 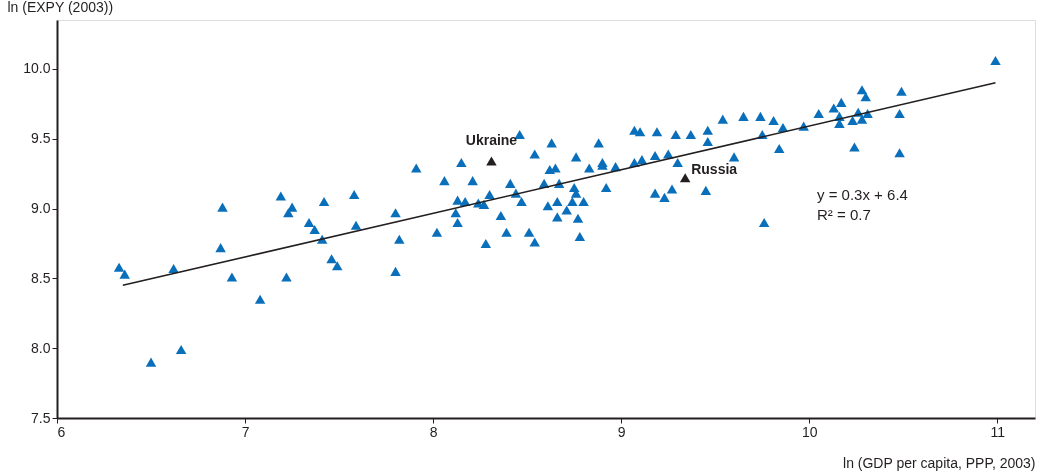 What do you see at coordinates (621, 431) in the screenshot?
I see `x-tick-label: 9` at bounding box center [621, 431].